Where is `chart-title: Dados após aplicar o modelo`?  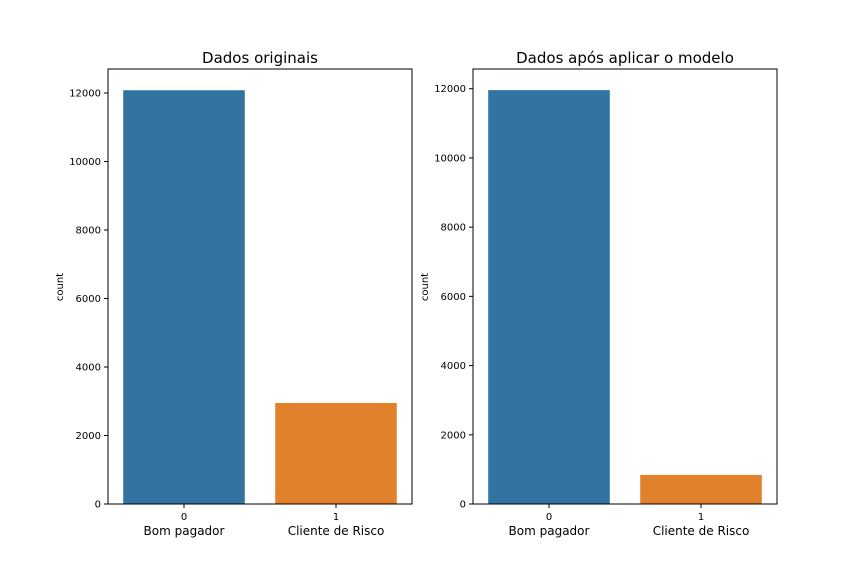
chart-title: Dados após aplicar o modelo is located at coordinates (625, 58).